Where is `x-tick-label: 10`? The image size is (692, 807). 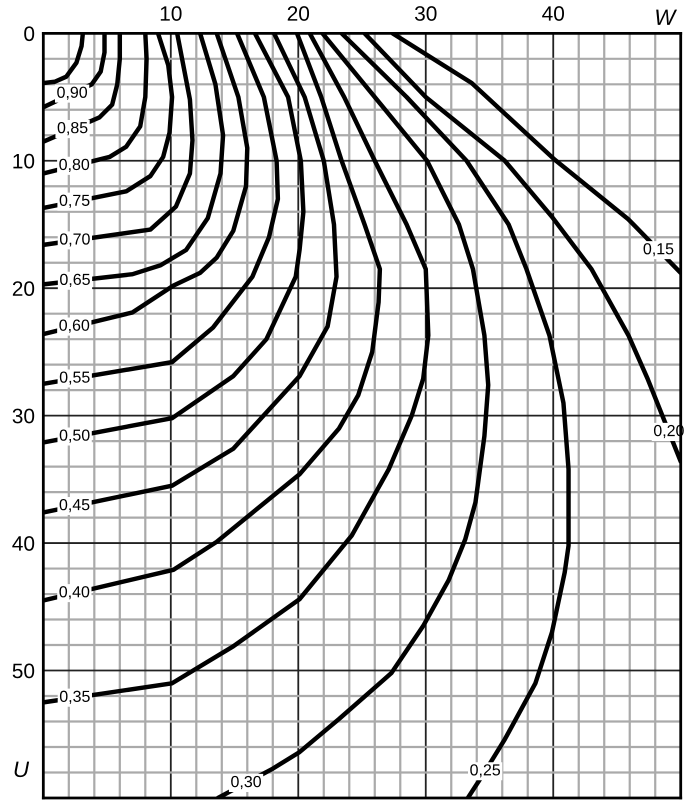
x-tick-label: 10 is located at coordinates (171, 13).